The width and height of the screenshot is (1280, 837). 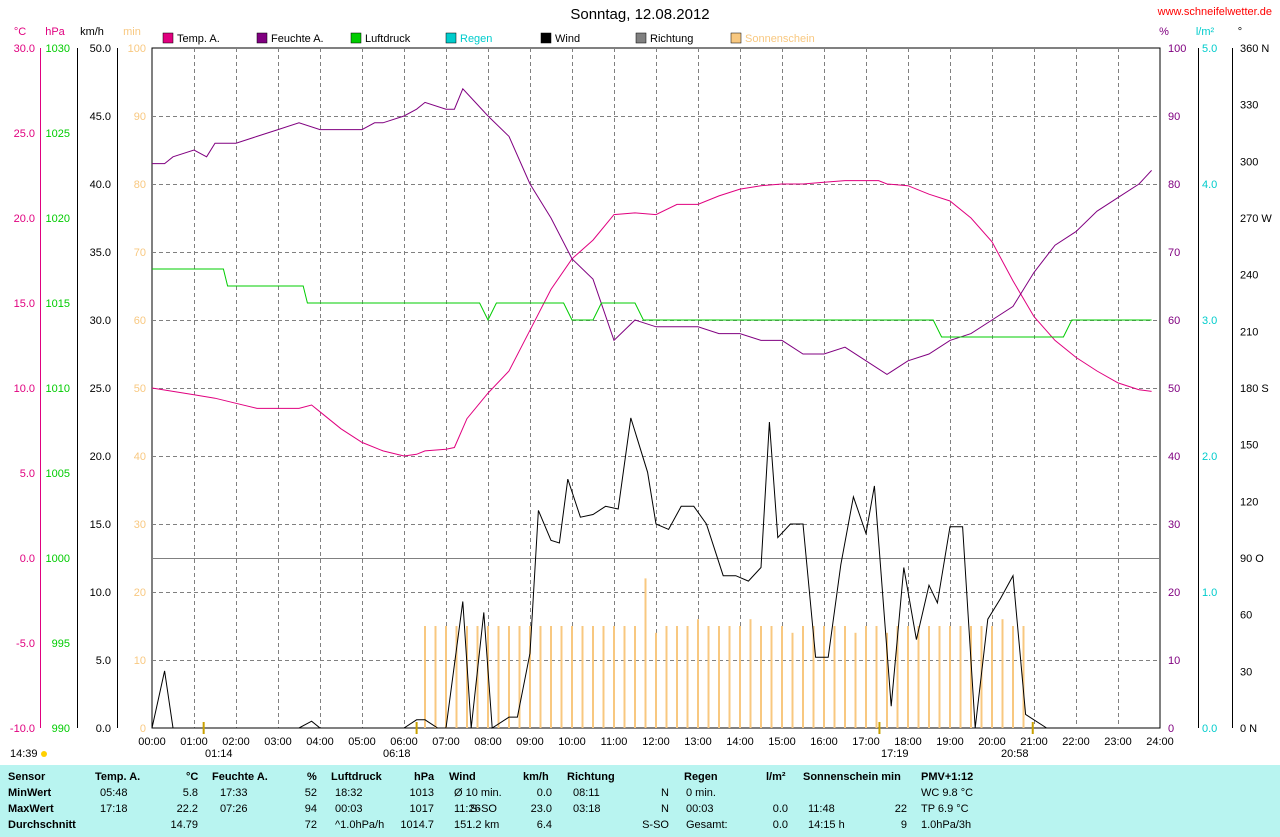 I want to click on site-url: www.schneifelwetter.de, so click(x=1214, y=12).